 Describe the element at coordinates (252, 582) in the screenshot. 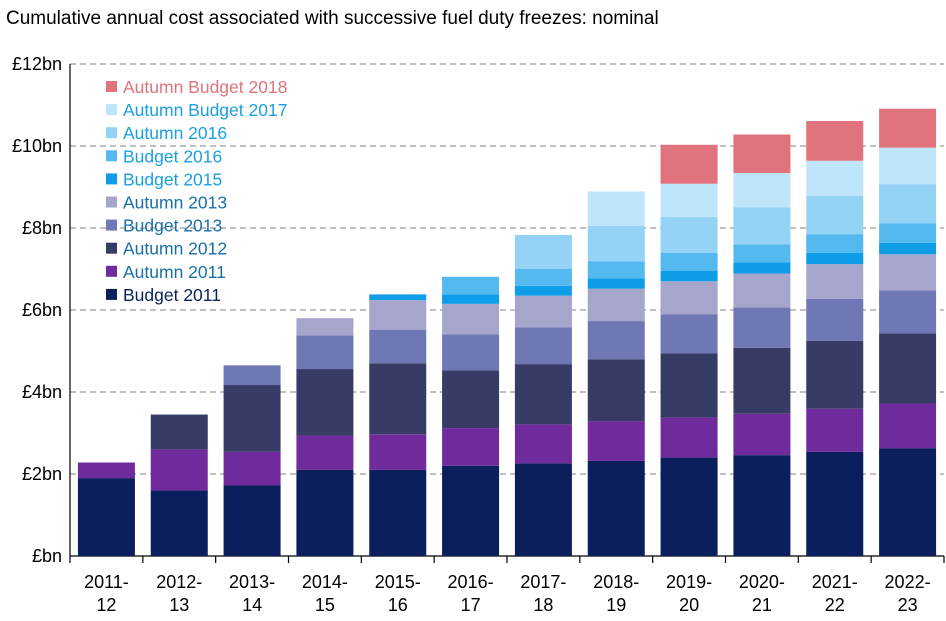

I see `x-tick-label: 2013-` at that location.